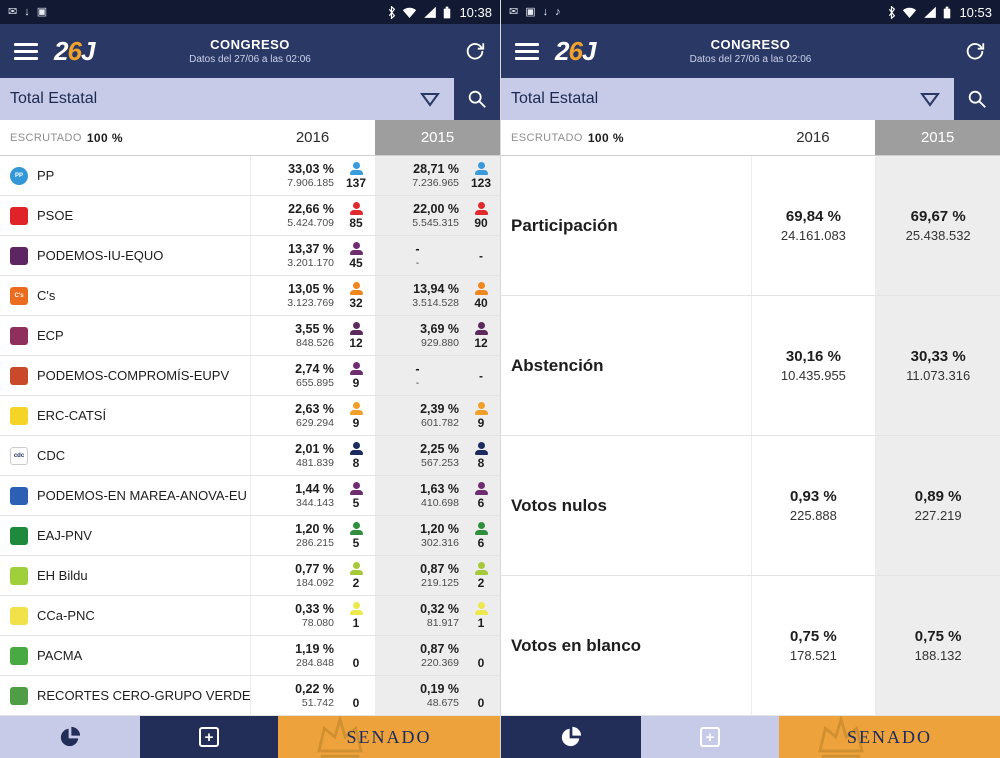 Image resolution: width=1000 pixels, height=758 pixels. What do you see at coordinates (19, 215) in the screenshot?
I see `psoe-logo-icon` at bounding box center [19, 215].